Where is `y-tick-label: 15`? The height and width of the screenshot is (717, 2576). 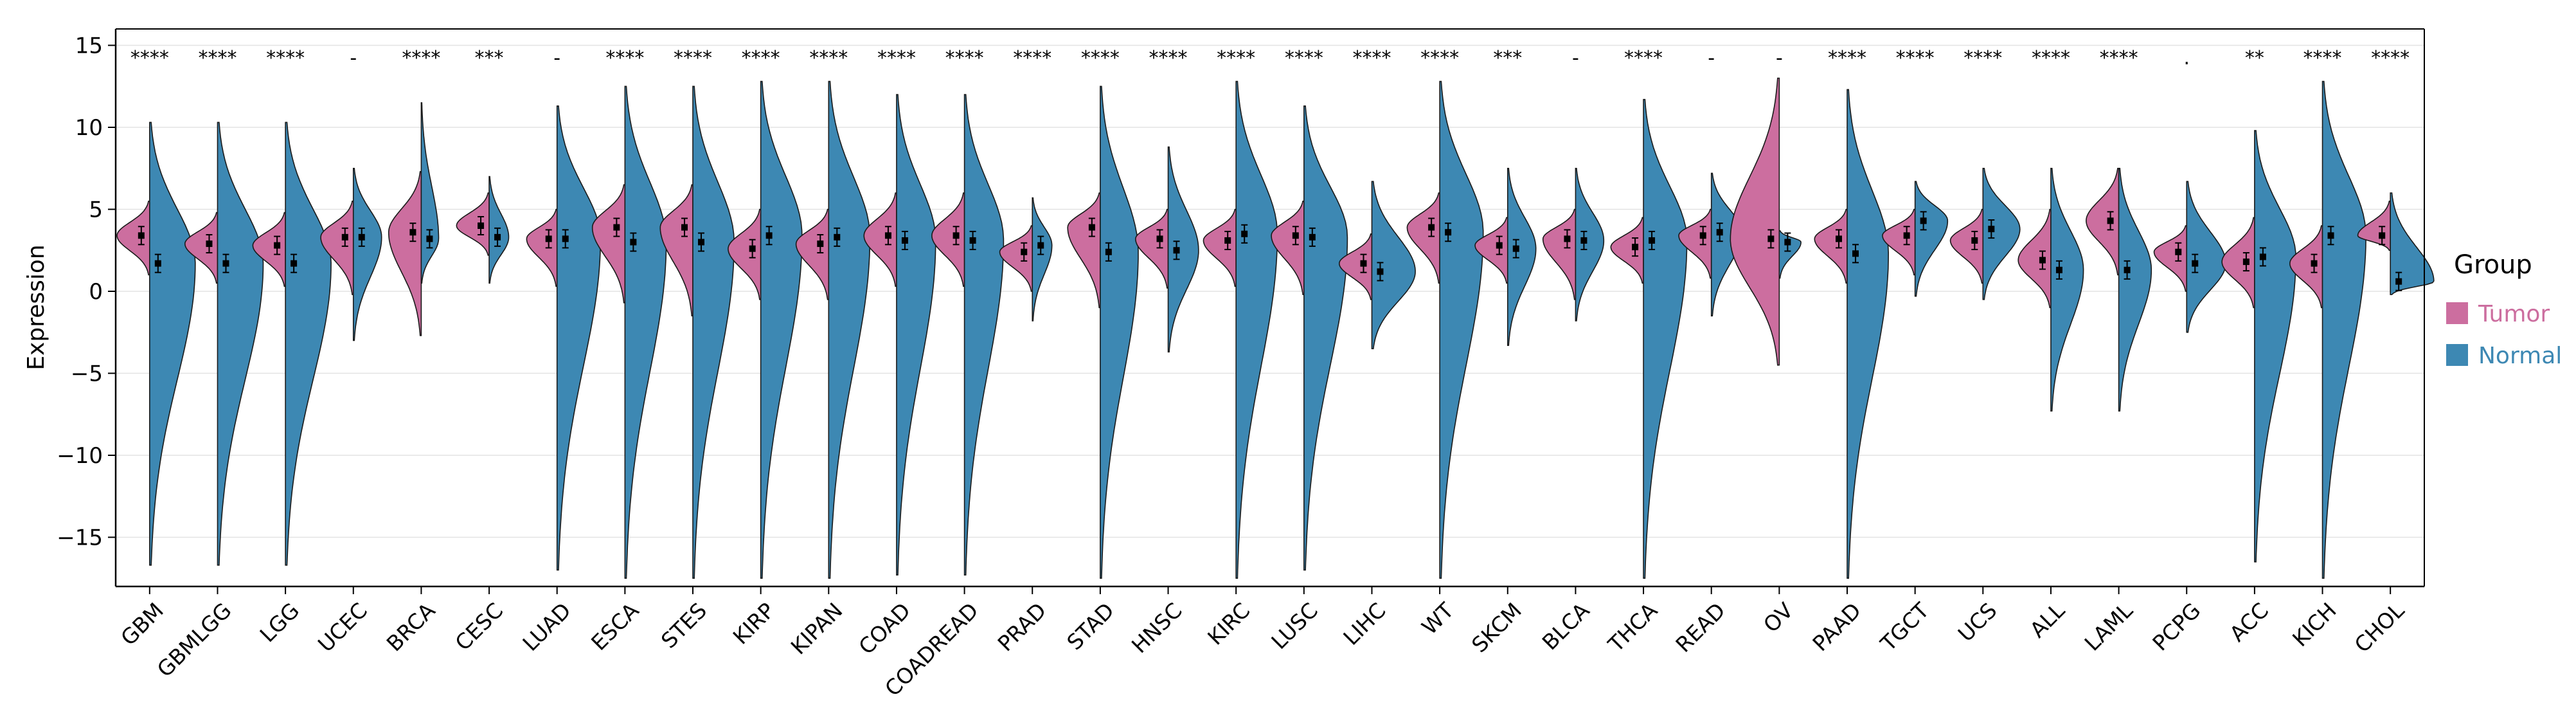
y-tick-label: 15 is located at coordinates (89, 46).